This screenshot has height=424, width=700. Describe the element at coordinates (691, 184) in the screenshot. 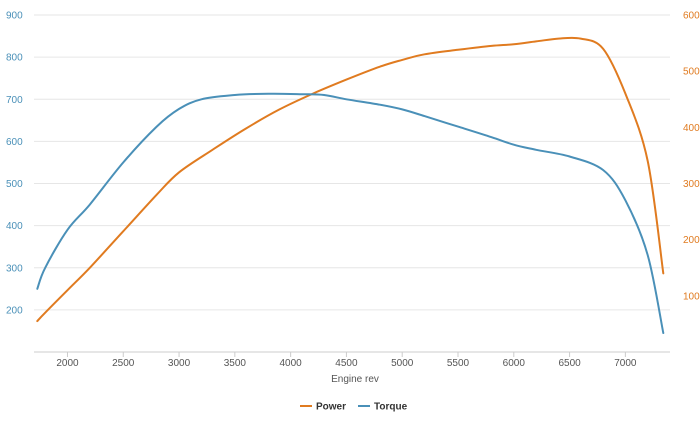

I see `right-tick-label: 300` at that location.